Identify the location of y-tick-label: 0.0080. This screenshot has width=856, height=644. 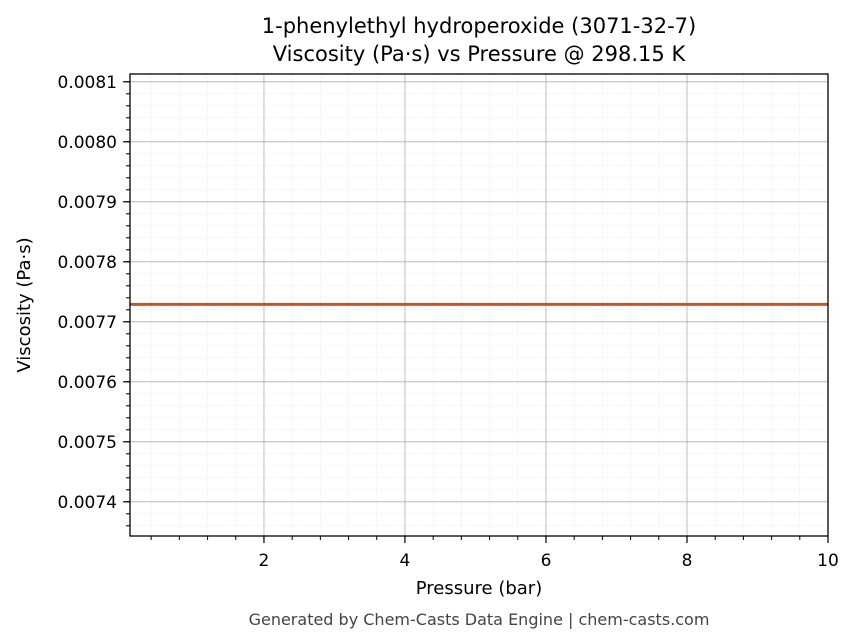
(87, 143).